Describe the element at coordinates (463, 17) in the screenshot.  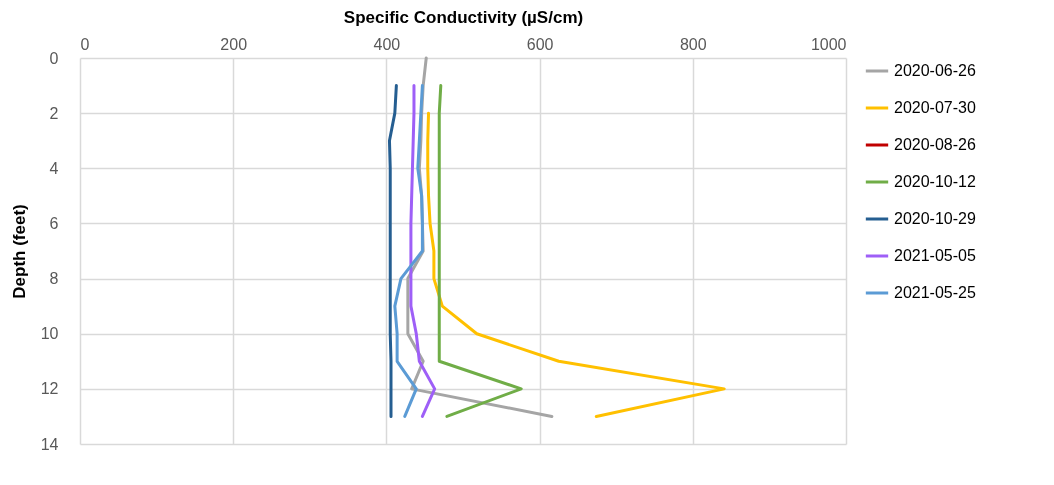
I see `x-axis-title: Specific Conductivity (µS/cm)` at that location.